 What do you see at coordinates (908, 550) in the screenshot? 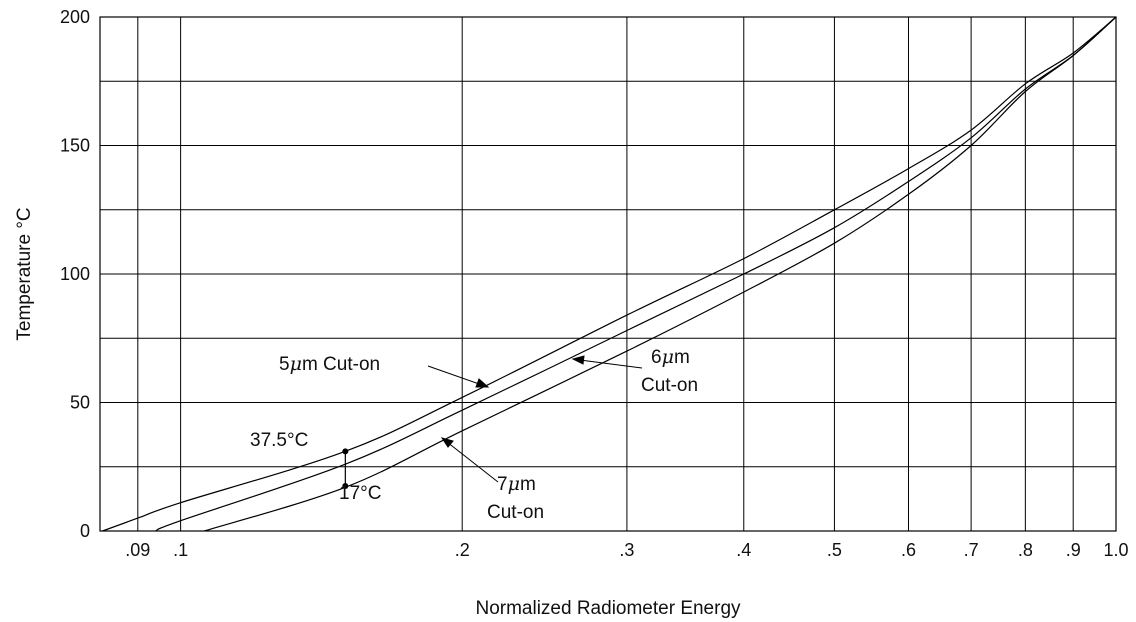
I see `x-tick-label: .6` at bounding box center [908, 550].